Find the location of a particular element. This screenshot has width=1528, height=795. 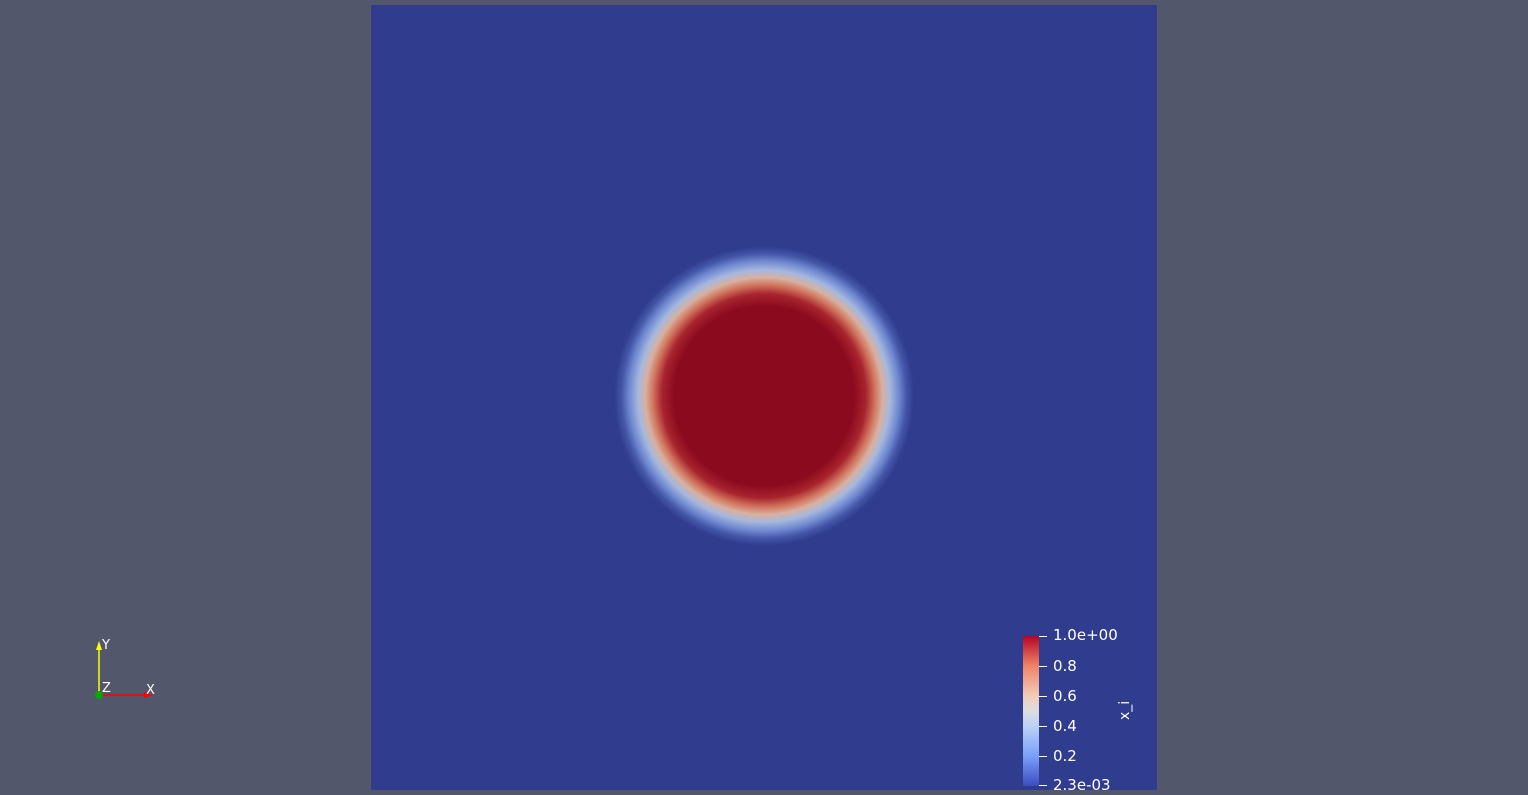

colorbar-gradient is located at coordinates (1031, 711).